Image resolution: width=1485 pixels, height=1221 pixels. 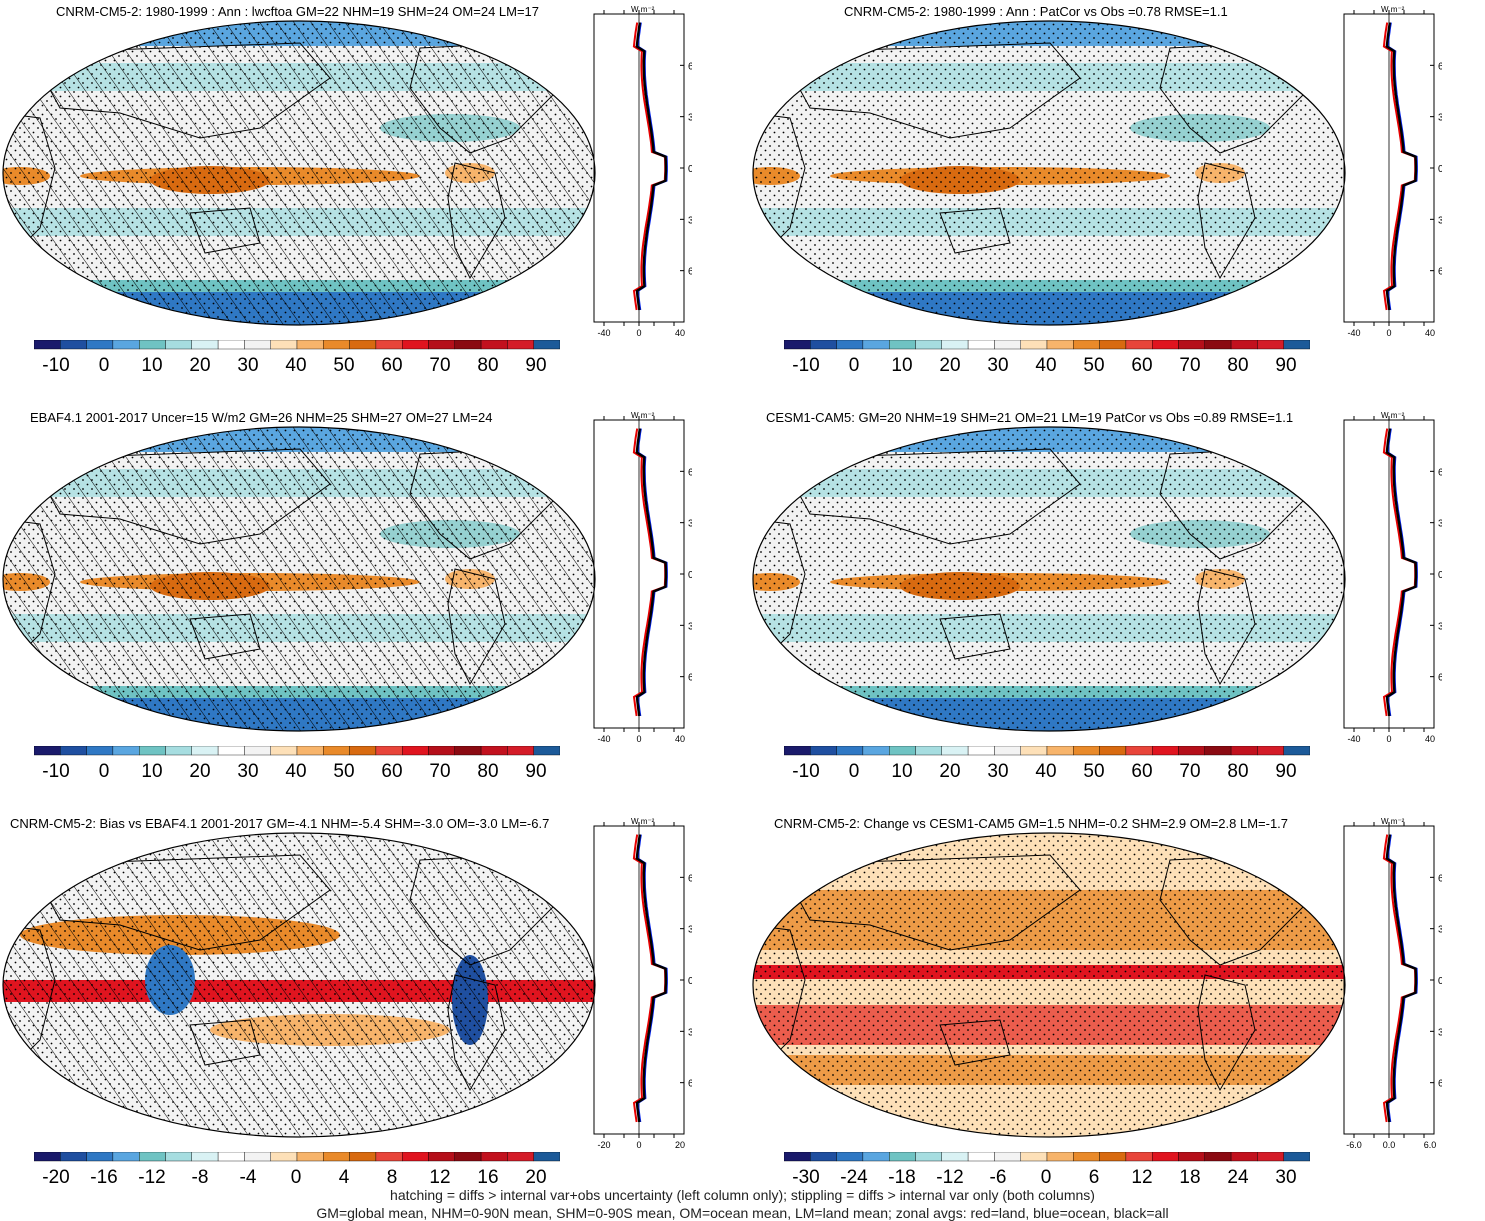 I want to click on colorbar-label: -10, so click(x=55, y=365).